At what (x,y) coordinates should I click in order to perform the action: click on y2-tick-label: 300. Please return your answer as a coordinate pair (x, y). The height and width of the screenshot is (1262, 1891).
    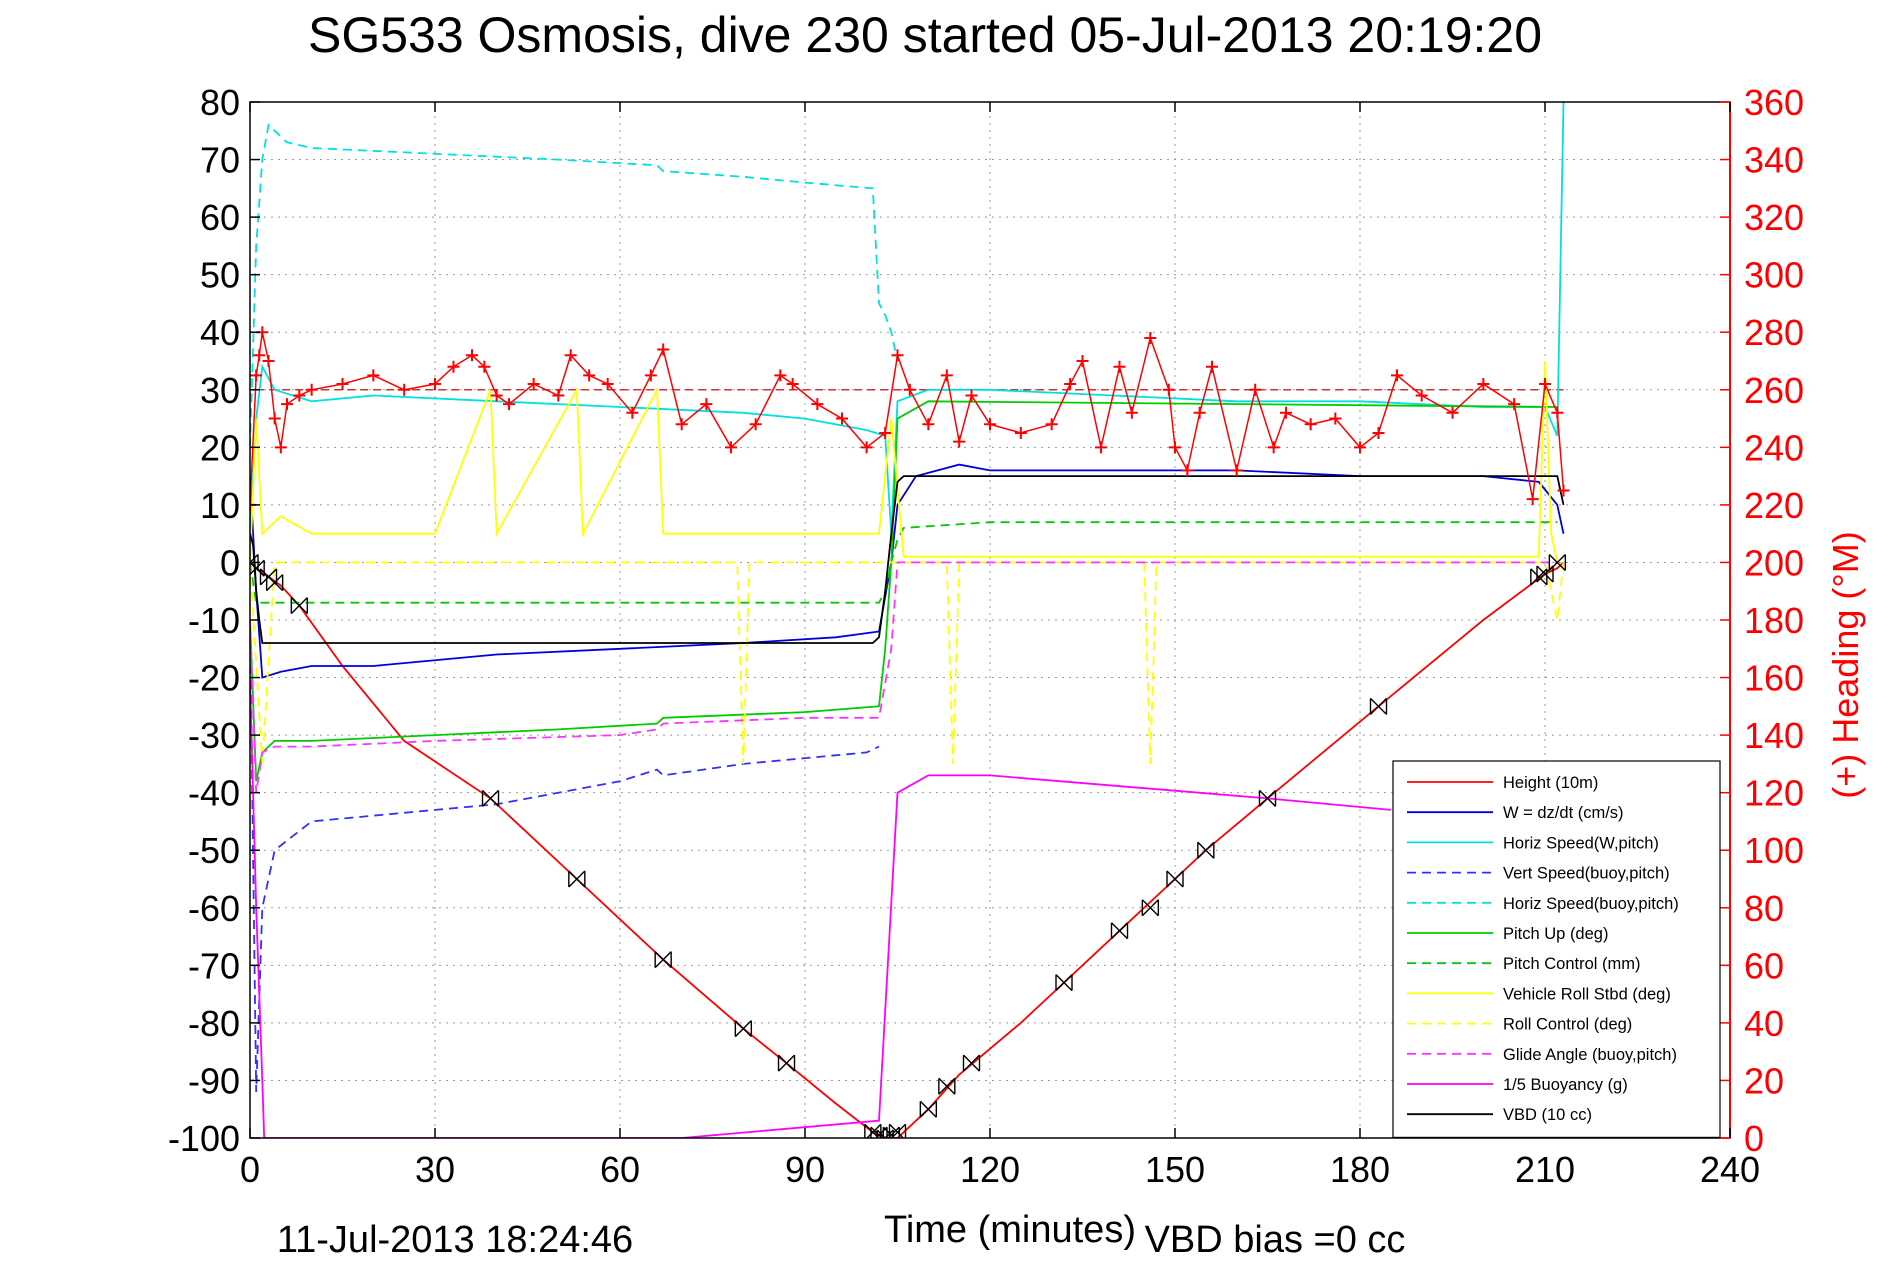
    Looking at the image, I should click on (1774, 275).